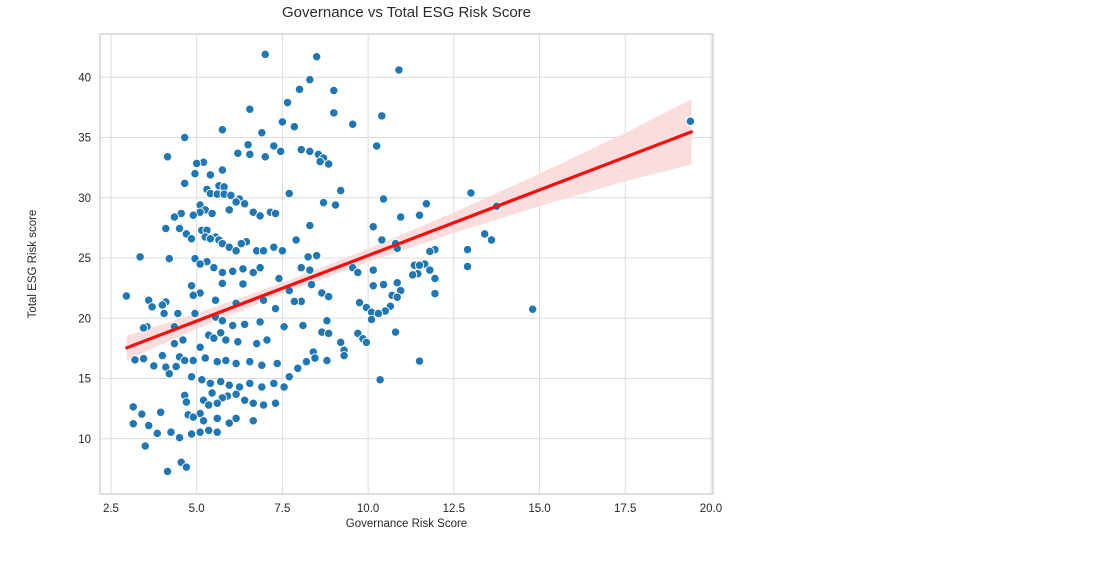 The image size is (1100, 570). I want to click on x-axis-label: Governance Risk Score, so click(406, 524).